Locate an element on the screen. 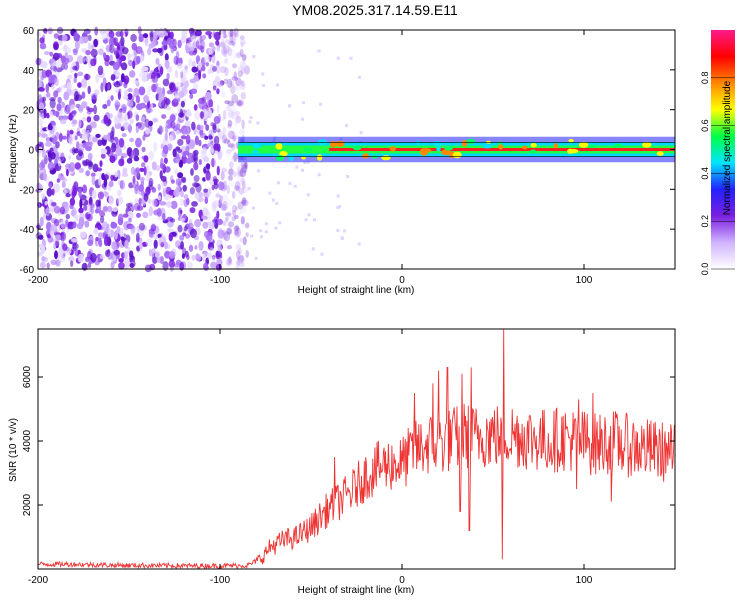  y-tick-label: 0 is located at coordinates (31, 151).